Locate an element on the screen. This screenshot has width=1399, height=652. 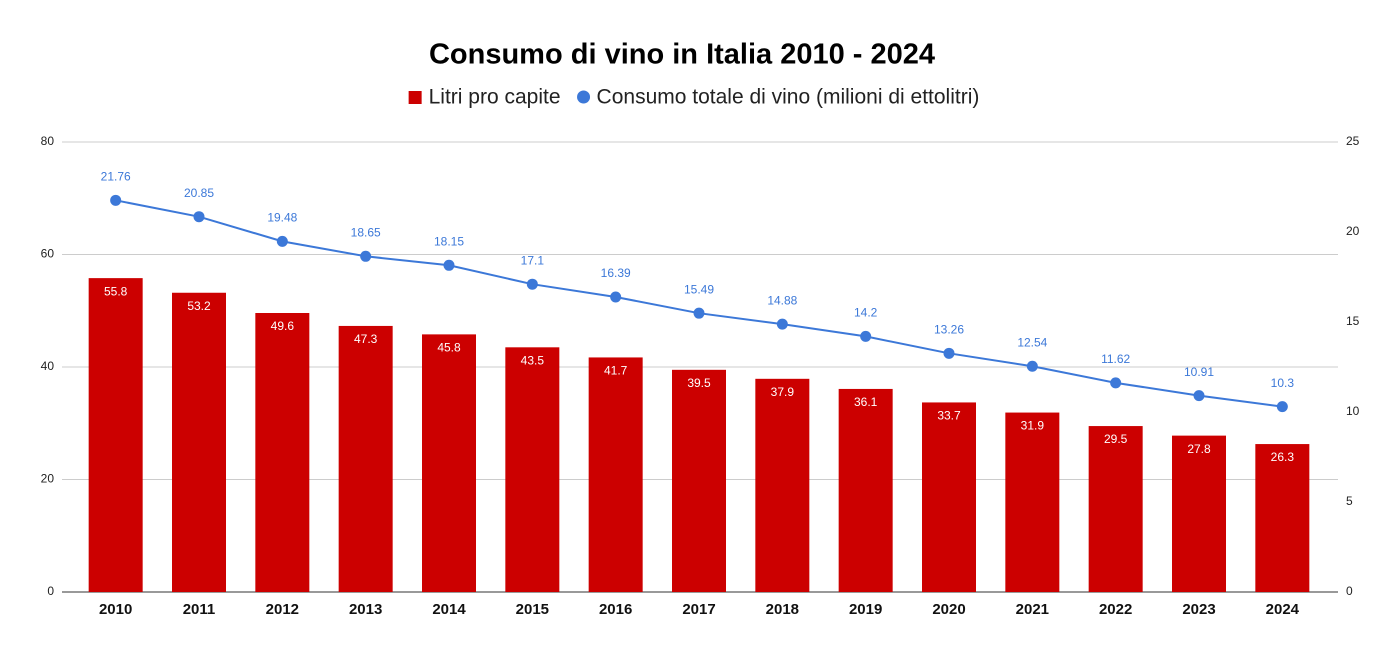
point-value-label: 20.85 is located at coordinates (199, 193).